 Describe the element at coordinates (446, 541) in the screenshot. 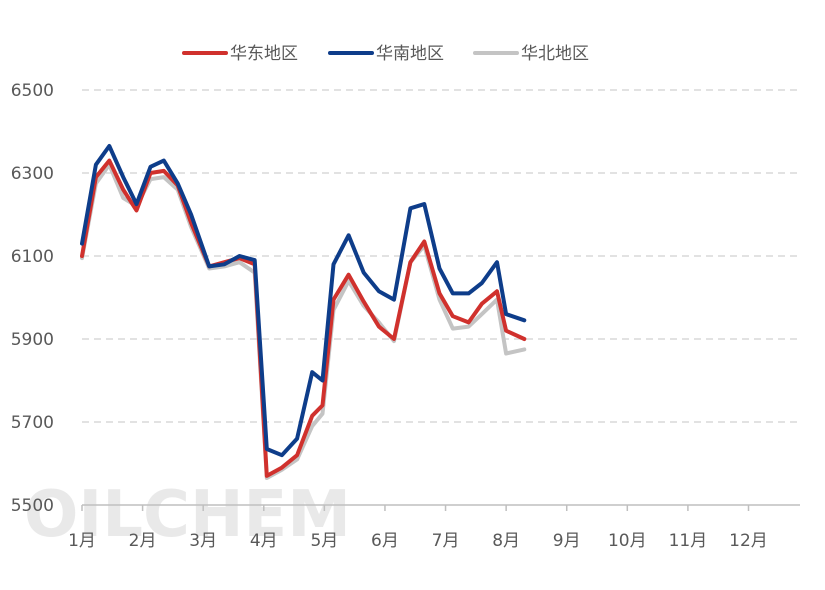

I see `x-tick-label: 7月` at that location.